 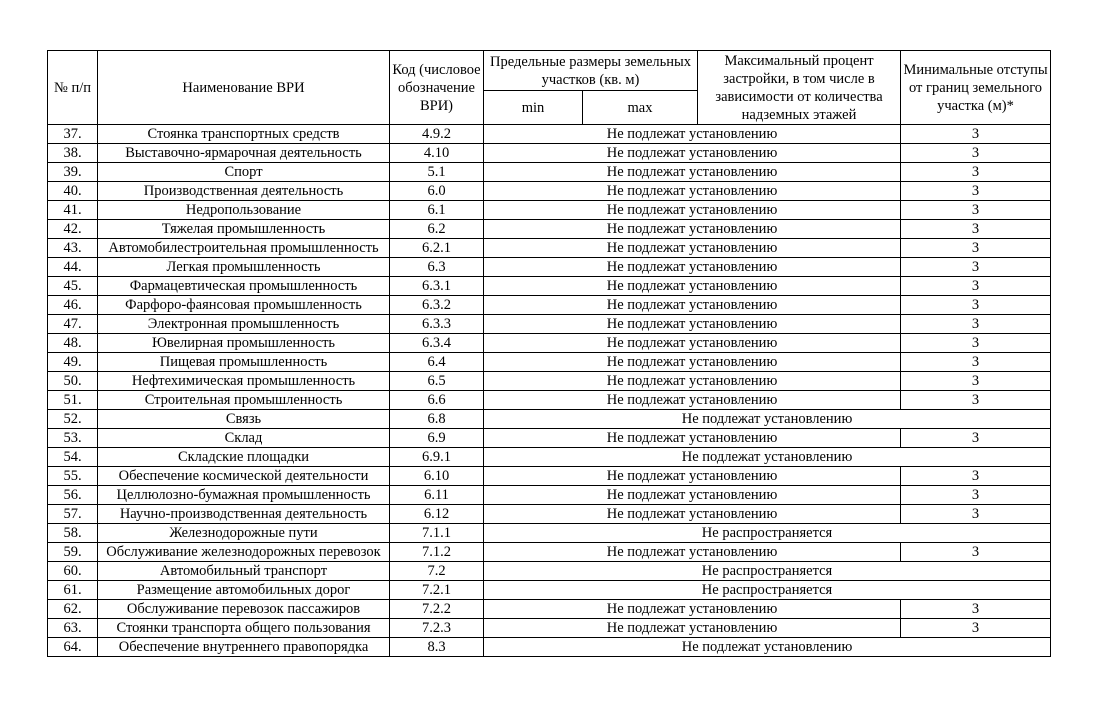 I want to click on row-number: 41., so click(x=72, y=210).